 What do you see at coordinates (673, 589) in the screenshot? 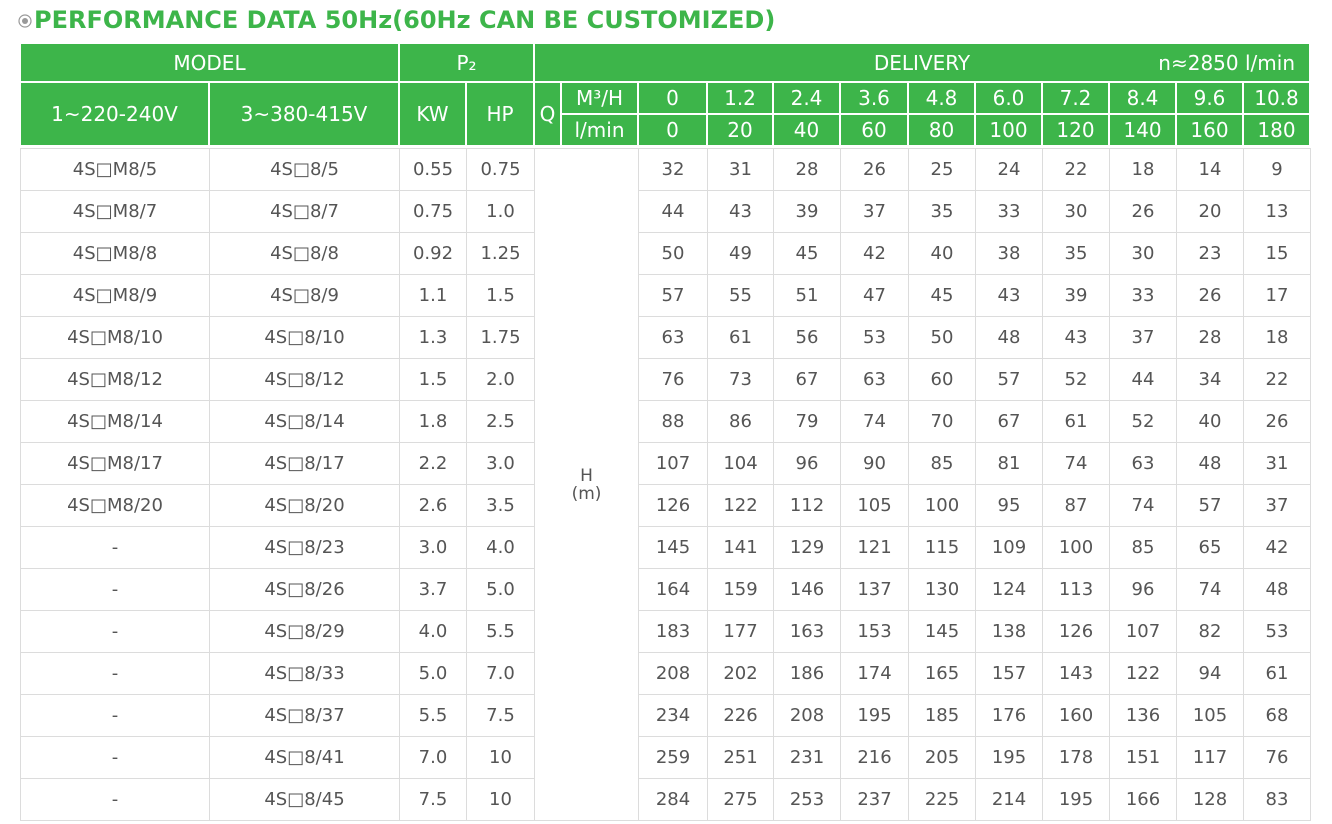
I see `head-value: 164` at bounding box center [673, 589].